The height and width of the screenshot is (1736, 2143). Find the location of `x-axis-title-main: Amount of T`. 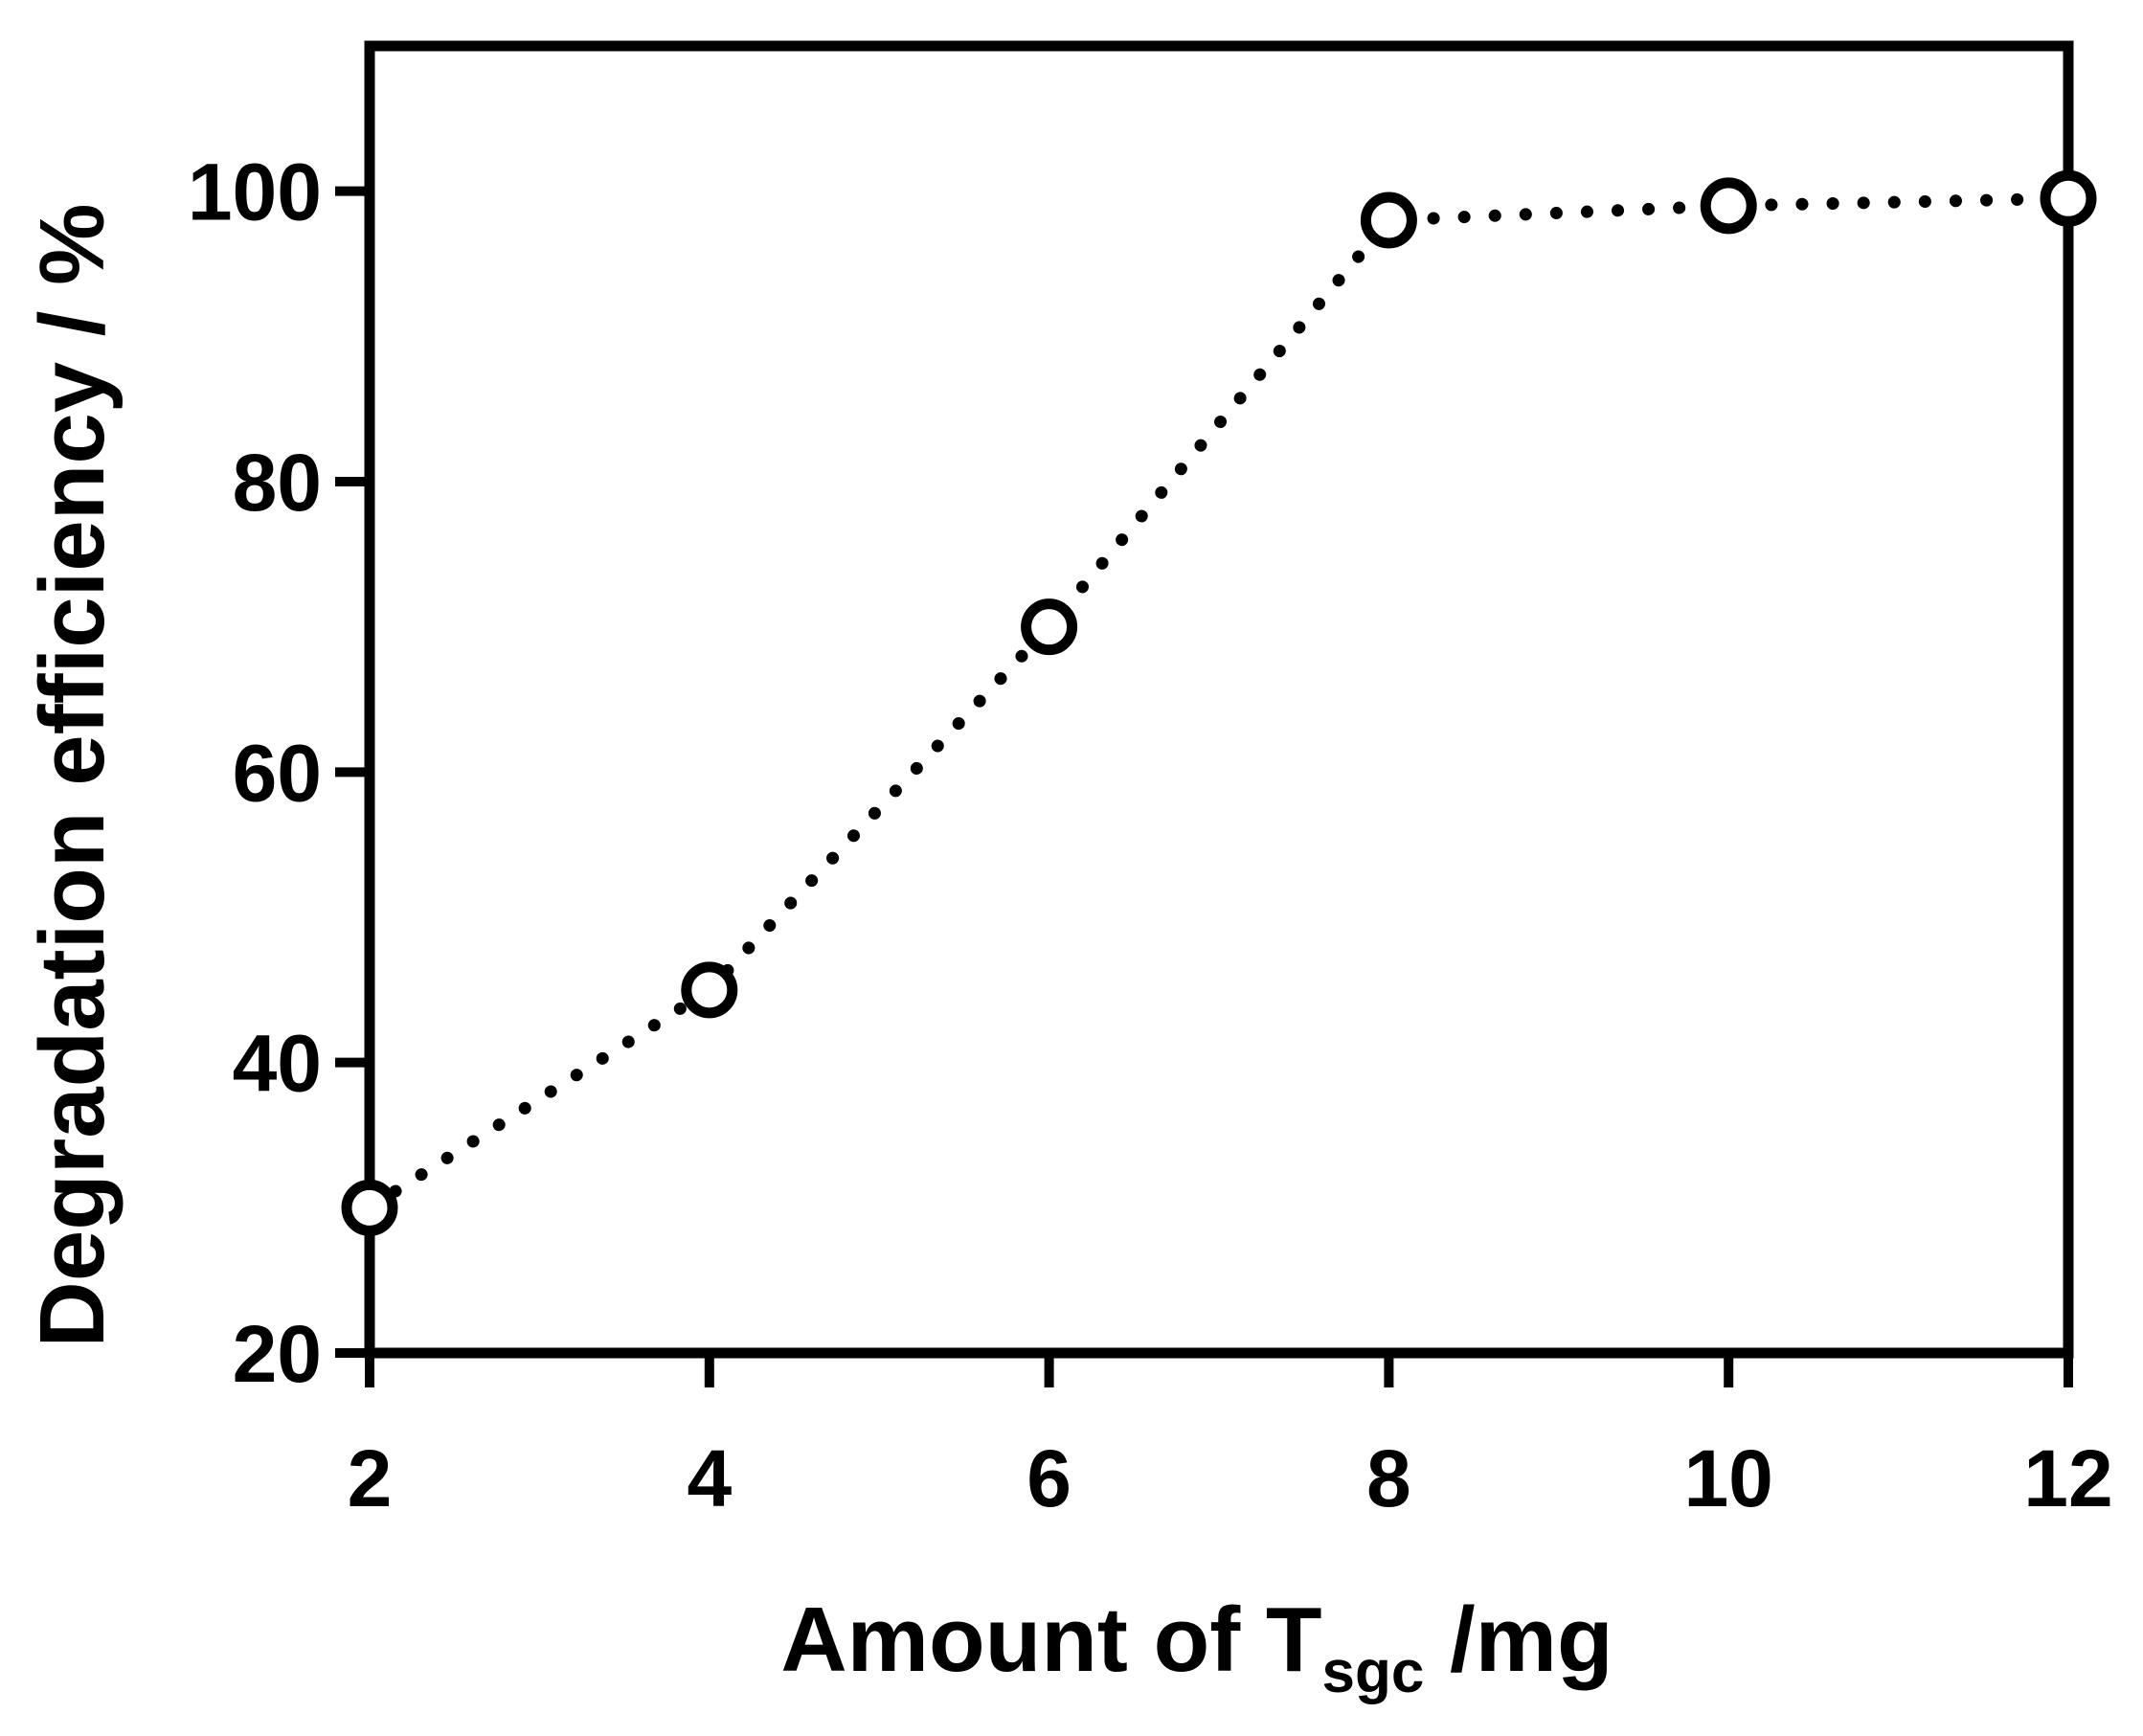

x-axis-title-main: Amount of T is located at coordinates (1050, 1640).